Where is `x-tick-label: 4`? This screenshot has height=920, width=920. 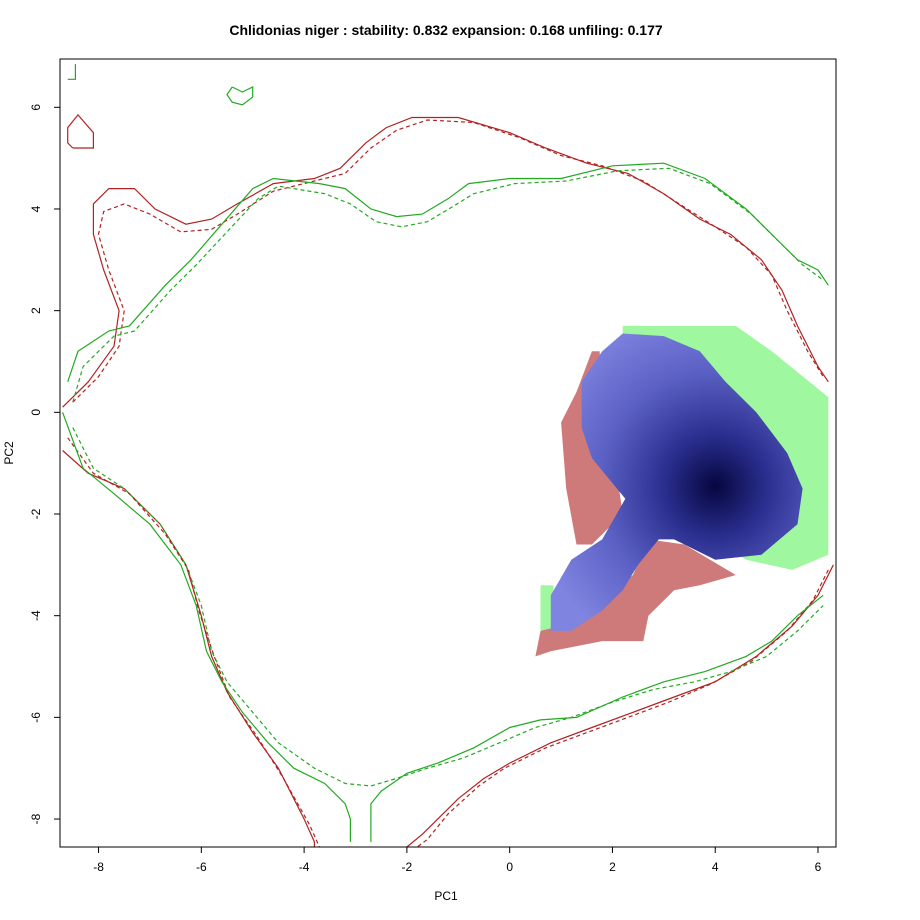
x-tick-label: 4 is located at coordinates (715, 867).